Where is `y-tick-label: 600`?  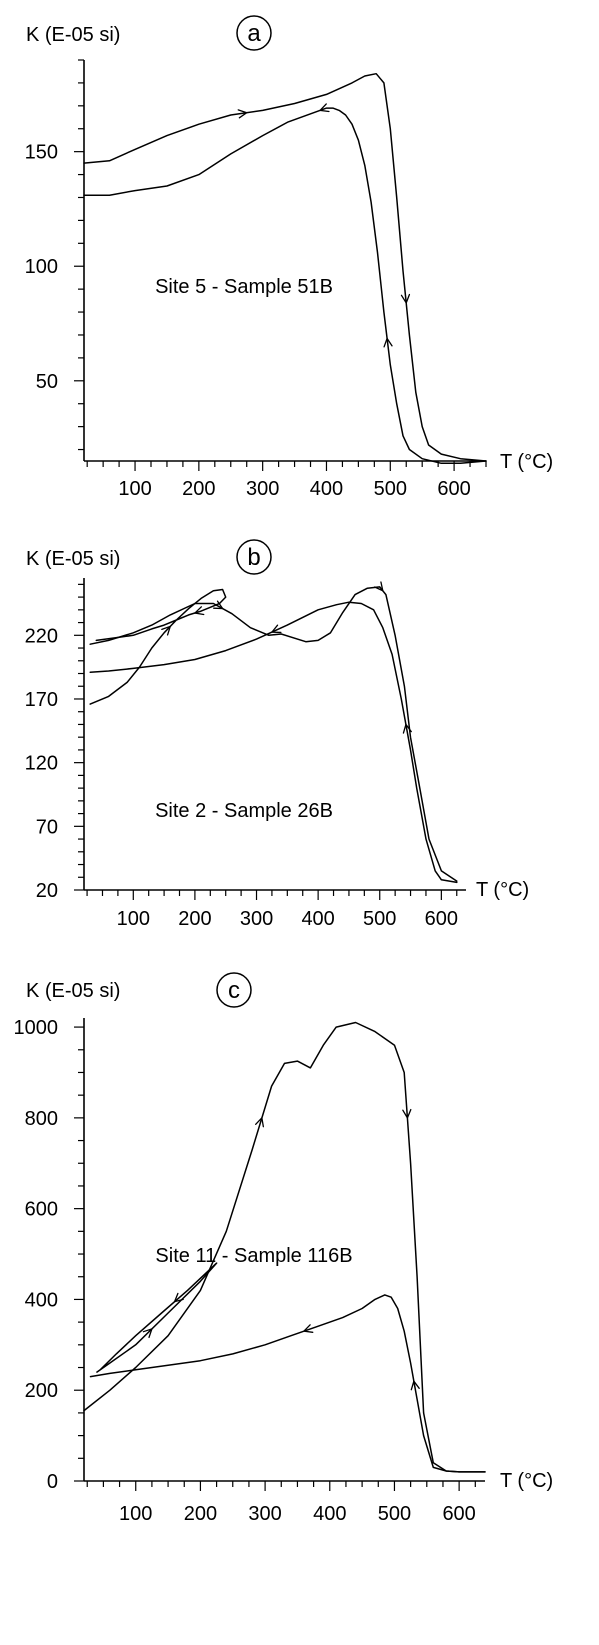
y-tick-label: 600 is located at coordinates (41, 1210).